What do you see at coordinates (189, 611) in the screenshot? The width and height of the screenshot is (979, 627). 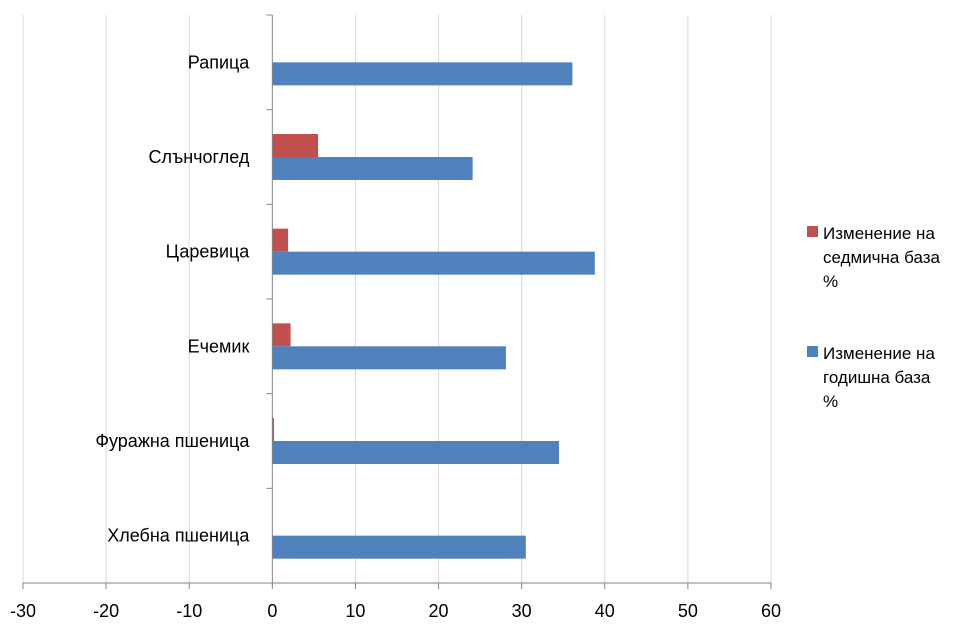 I see `x-tick-label: -10` at bounding box center [189, 611].